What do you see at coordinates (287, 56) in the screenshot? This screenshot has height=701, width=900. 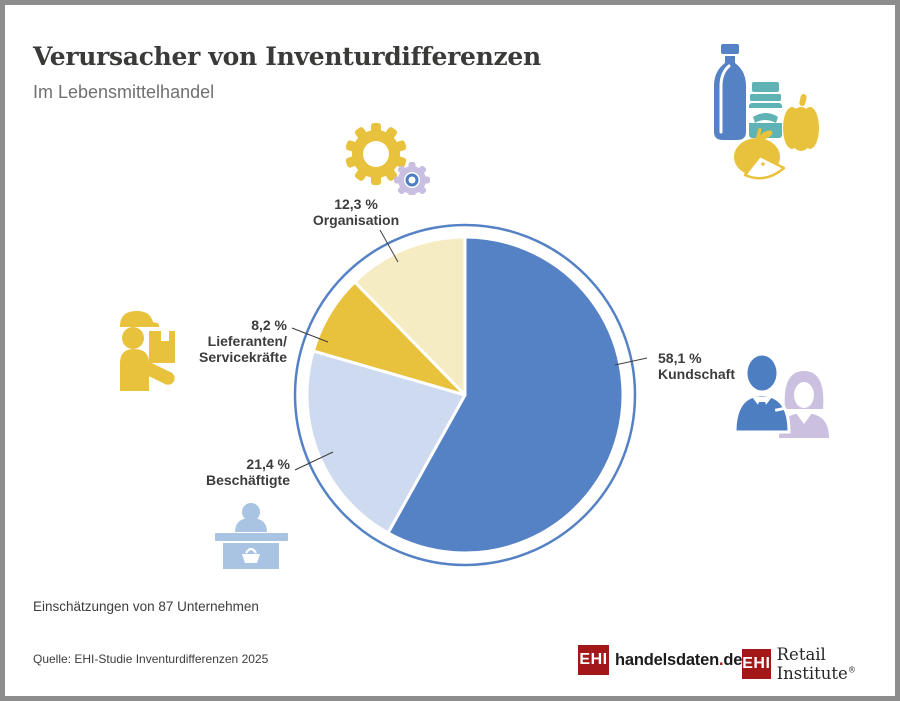 I see `page-title: Verursacher von Inventurdifferenzen` at bounding box center [287, 56].